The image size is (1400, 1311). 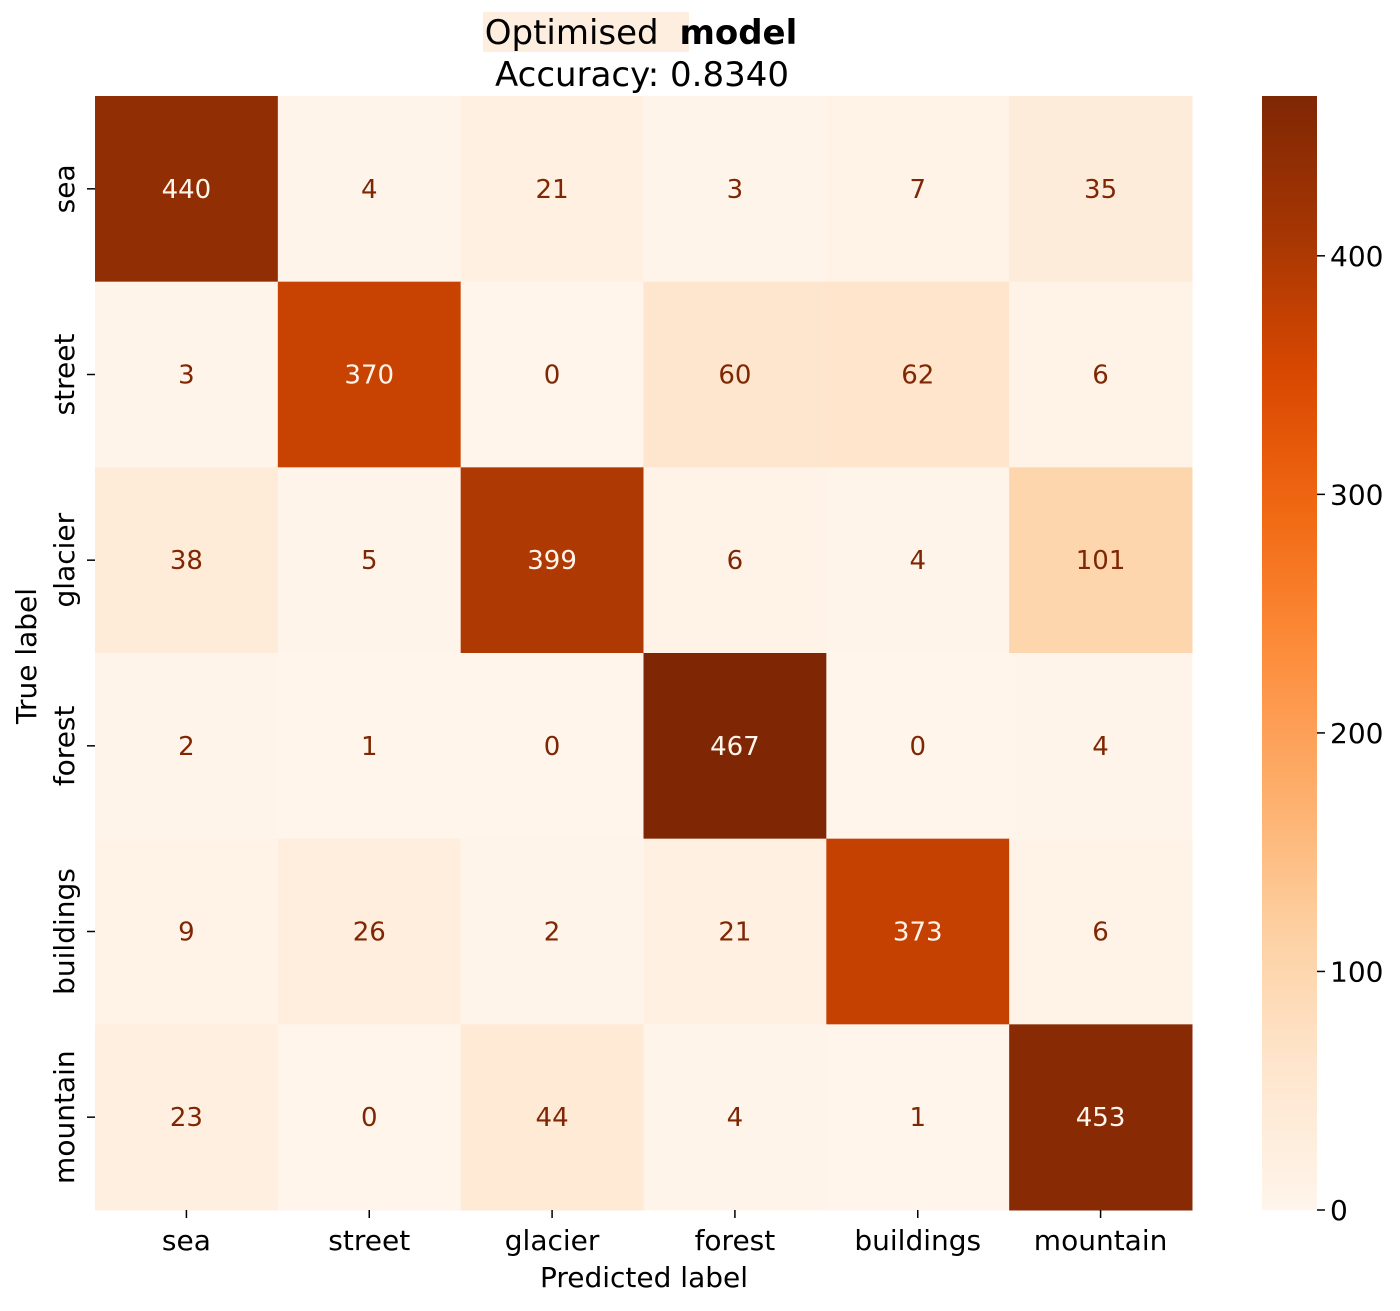 What do you see at coordinates (1339, 1210) in the screenshot?
I see `colorbar-tick-label: 0` at bounding box center [1339, 1210].